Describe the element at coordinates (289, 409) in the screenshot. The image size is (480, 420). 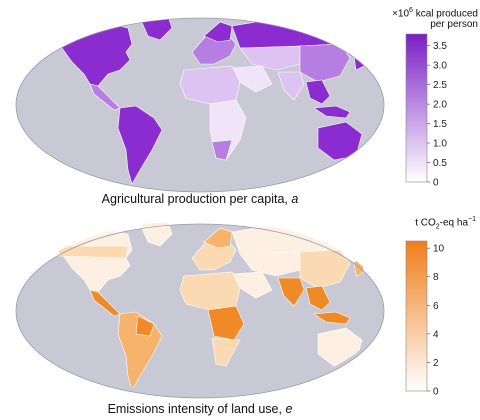
I see `caption-e-variable: e` at that location.